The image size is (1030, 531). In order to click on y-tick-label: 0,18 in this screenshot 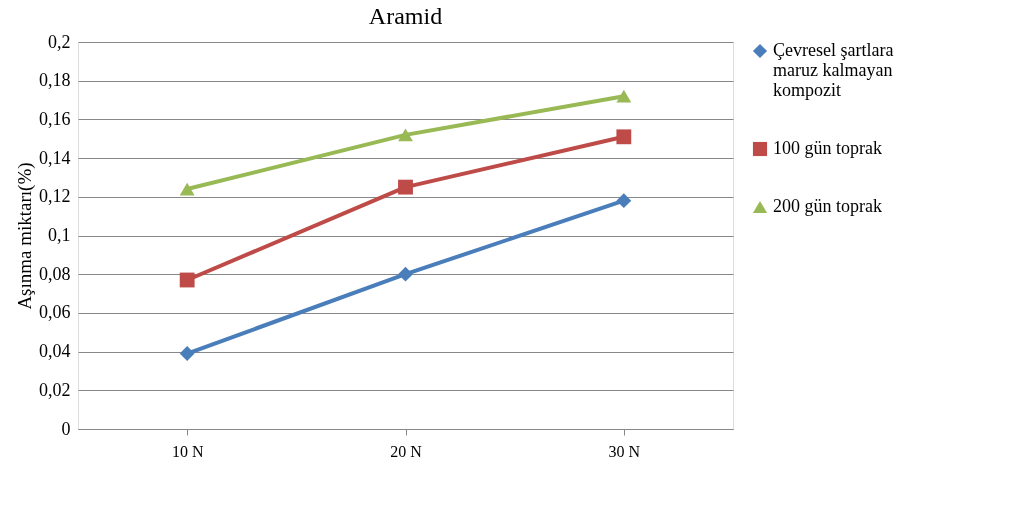, I will do `click(55, 80)`.